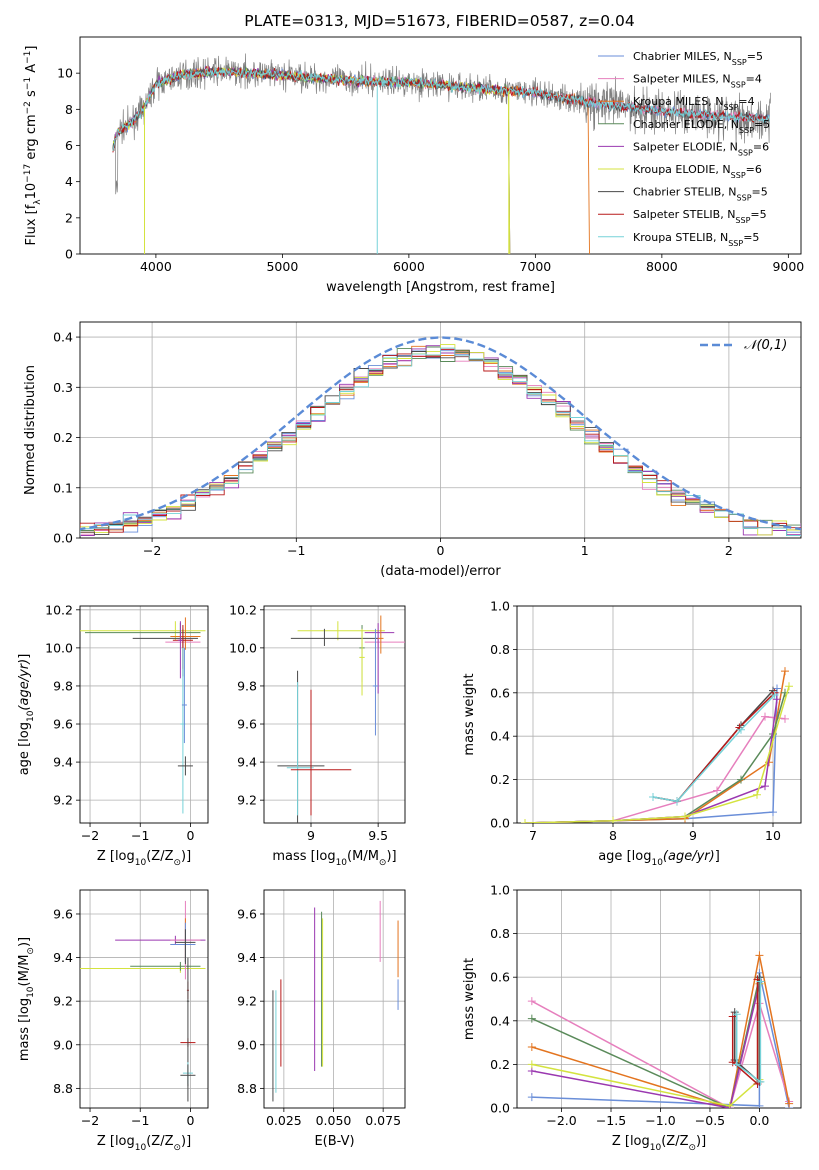  What do you see at coordinates (701, 126) in the screenshot?
I see `legend-label: Chabrier ELODIE, NSSP=5` at bounding box center [701, 126].